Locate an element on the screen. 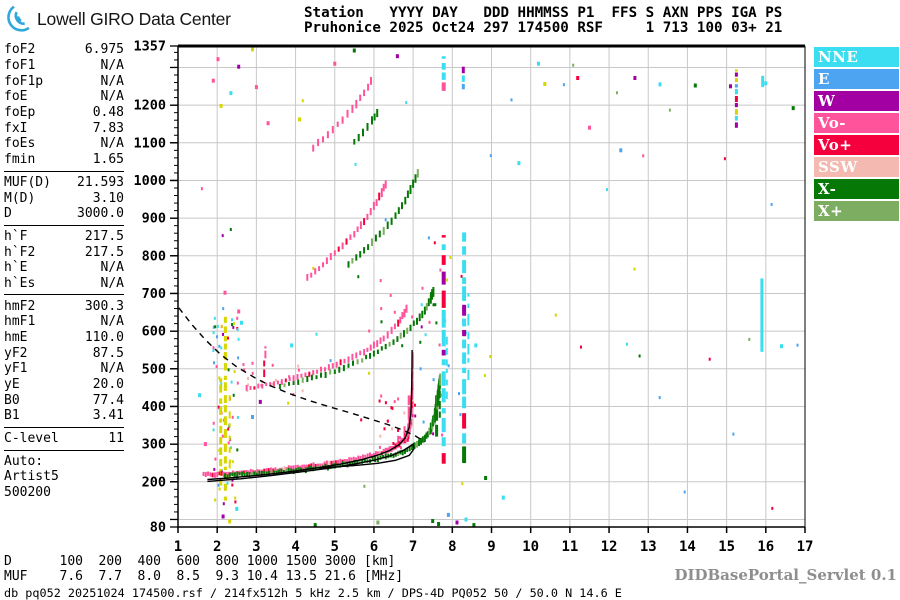 The width and height of the screenshot is (900, 600). param-value: 1.65 is located at coordinates (108, 160).